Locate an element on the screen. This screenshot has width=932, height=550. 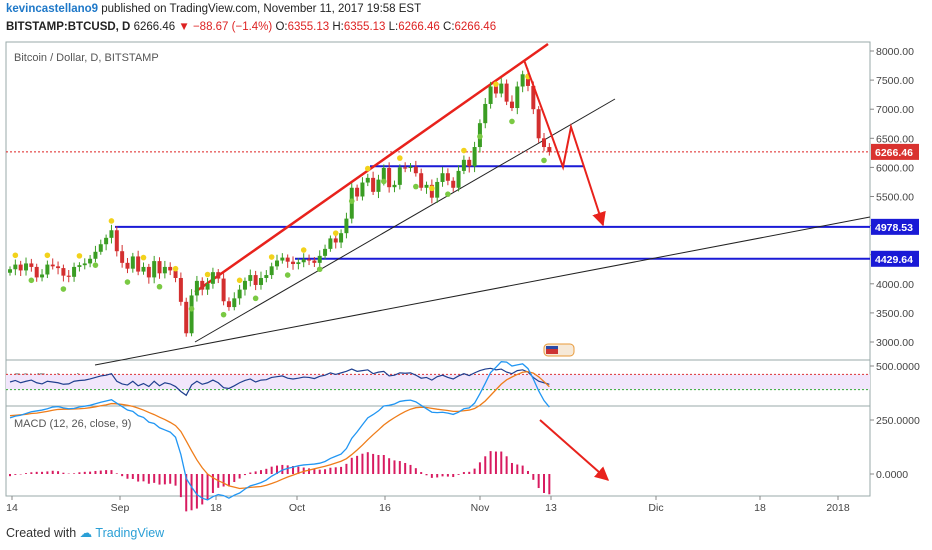
price-tags: 6266.46 4978.53 4429.64 is located at coordinates (895, 205).